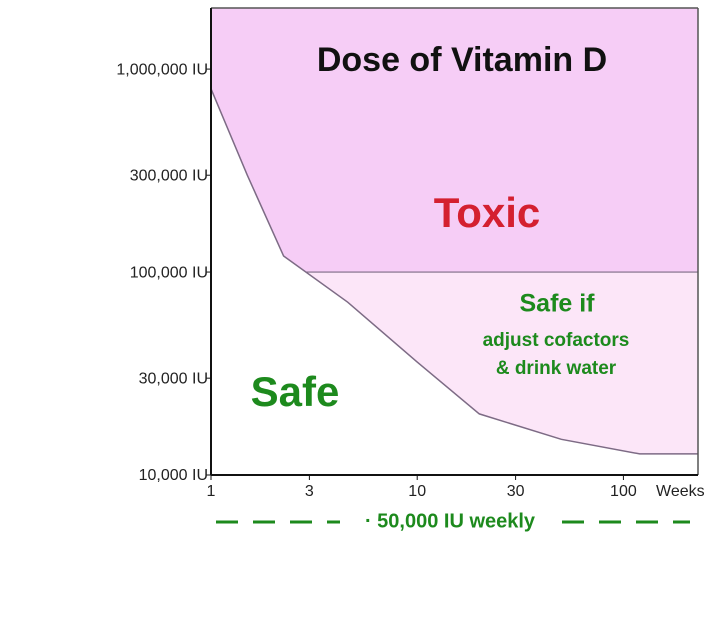 Image resolution: width=720 pixels, height=624 pixels. I want to click on footnote: · 50,000 IU weekly, so click(450, 521).